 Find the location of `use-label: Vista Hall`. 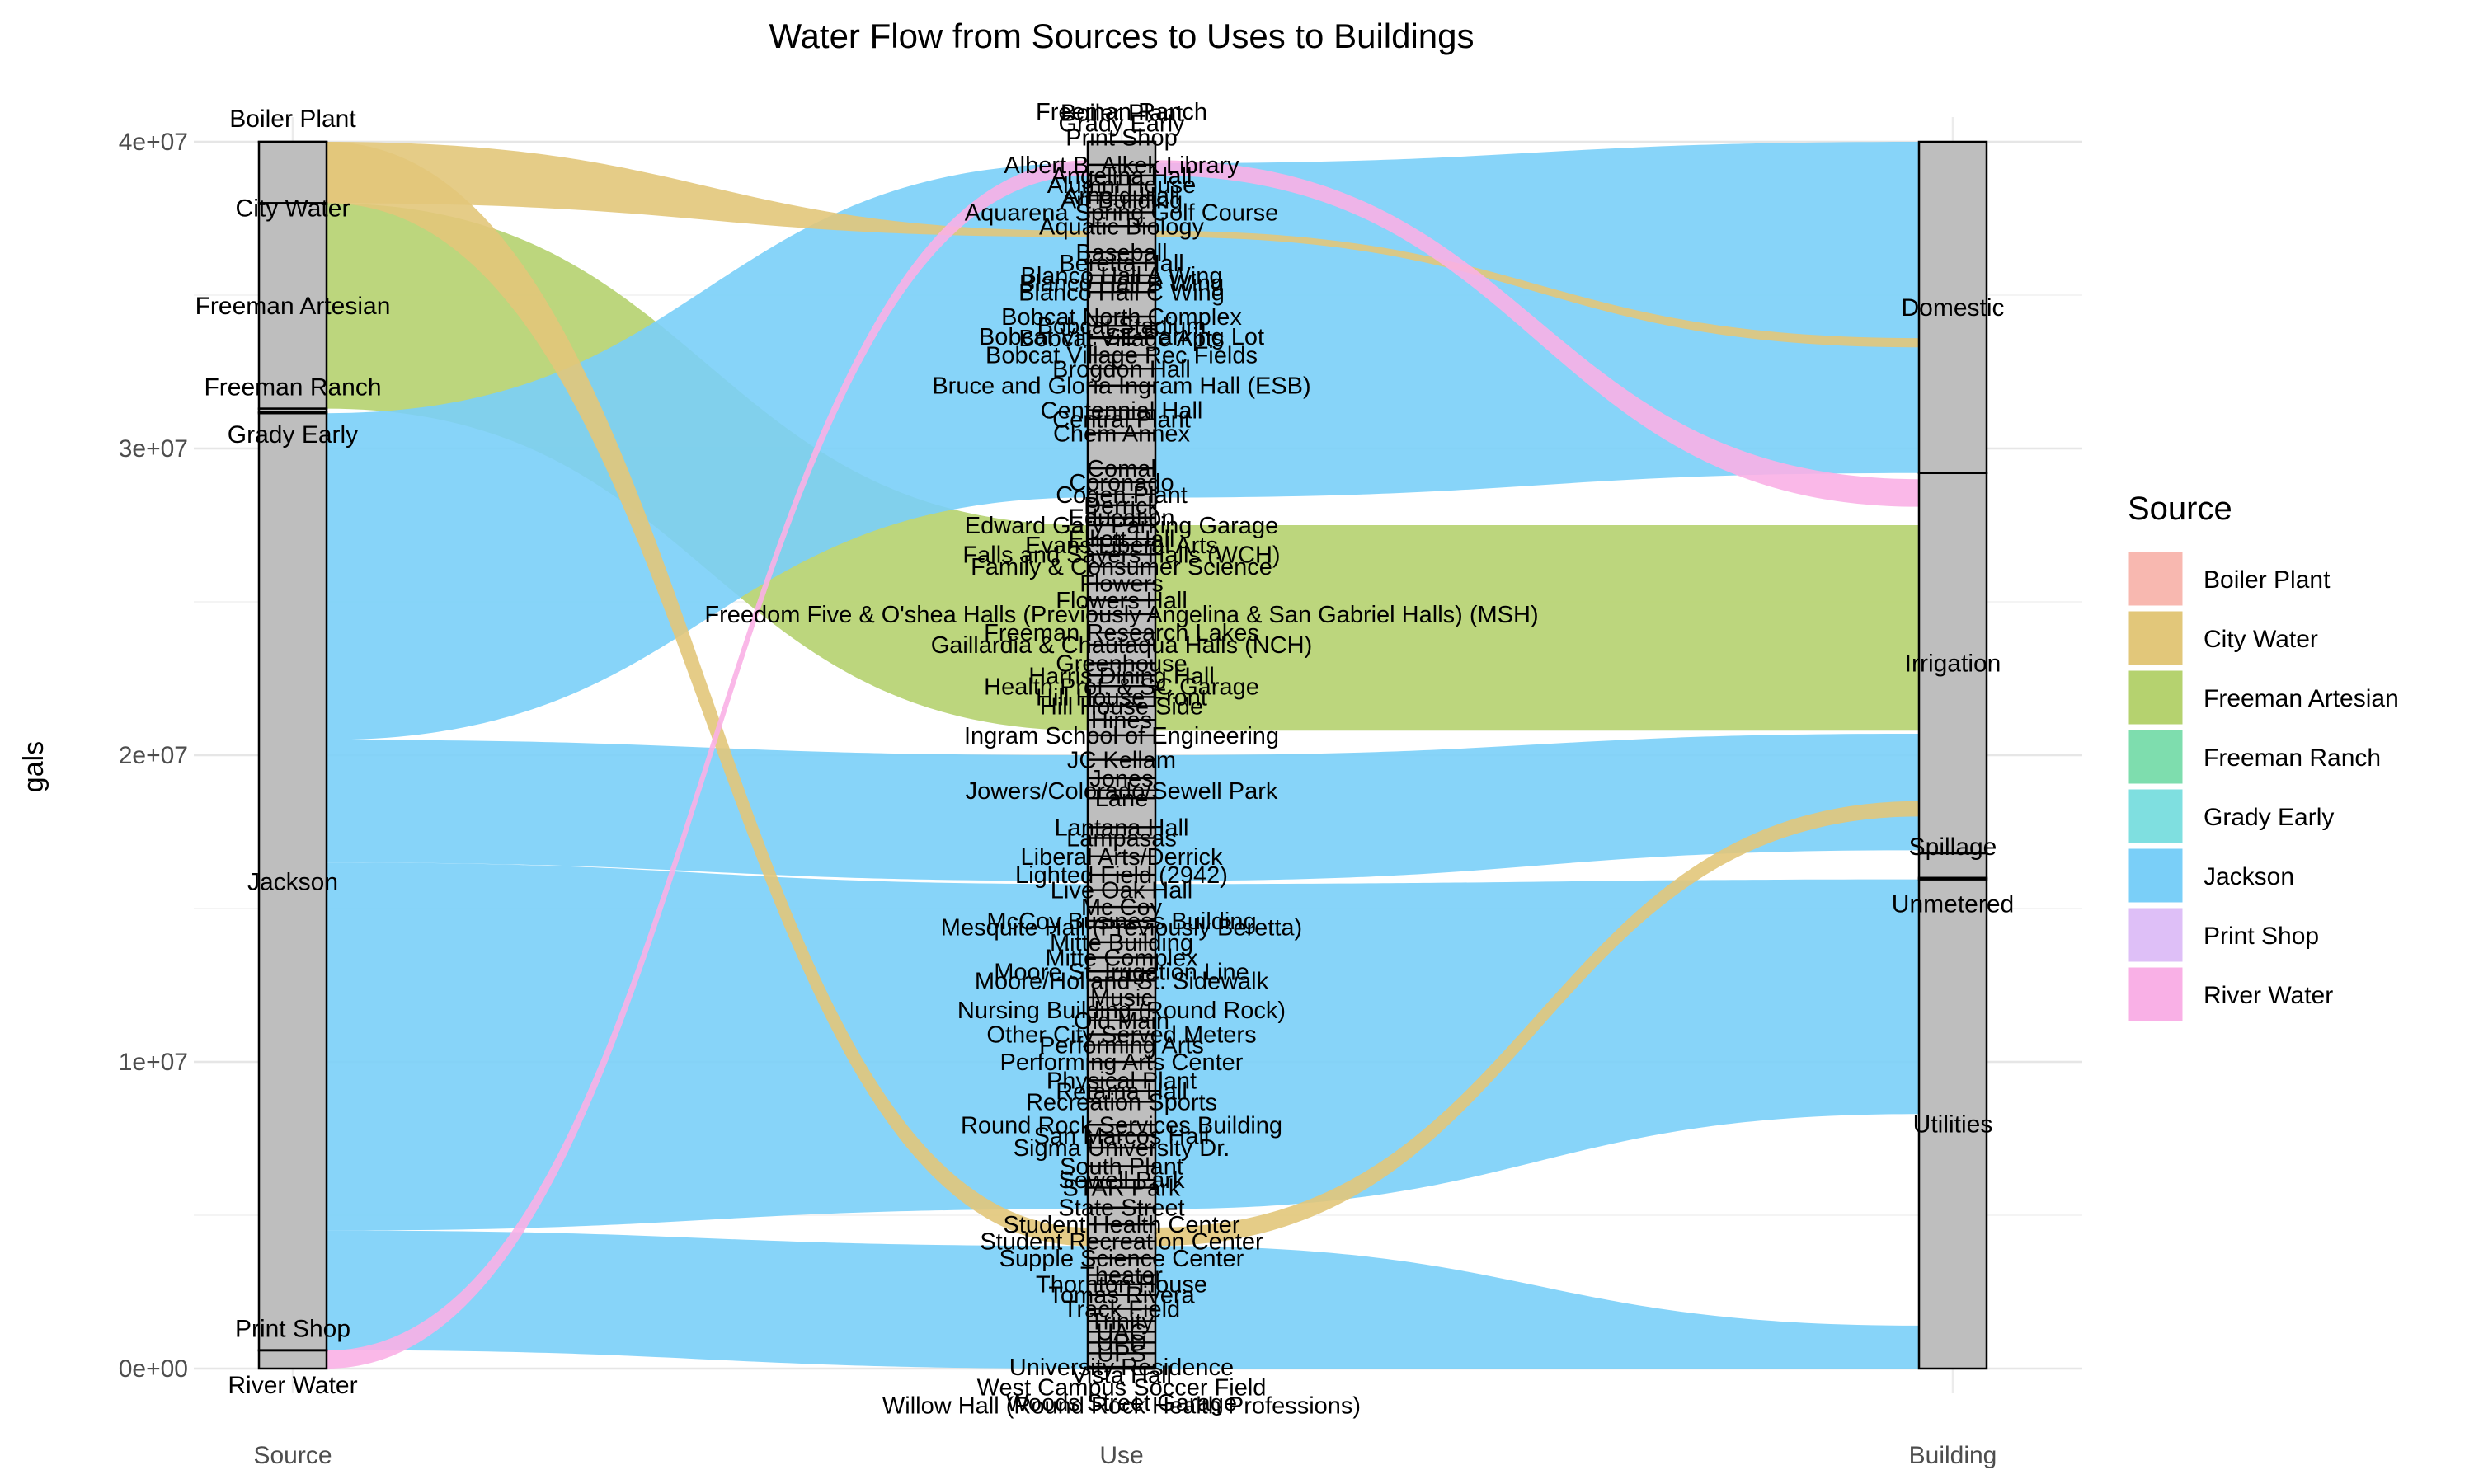

use-label: Vista Hall is located at coordinates (1121, 1375).